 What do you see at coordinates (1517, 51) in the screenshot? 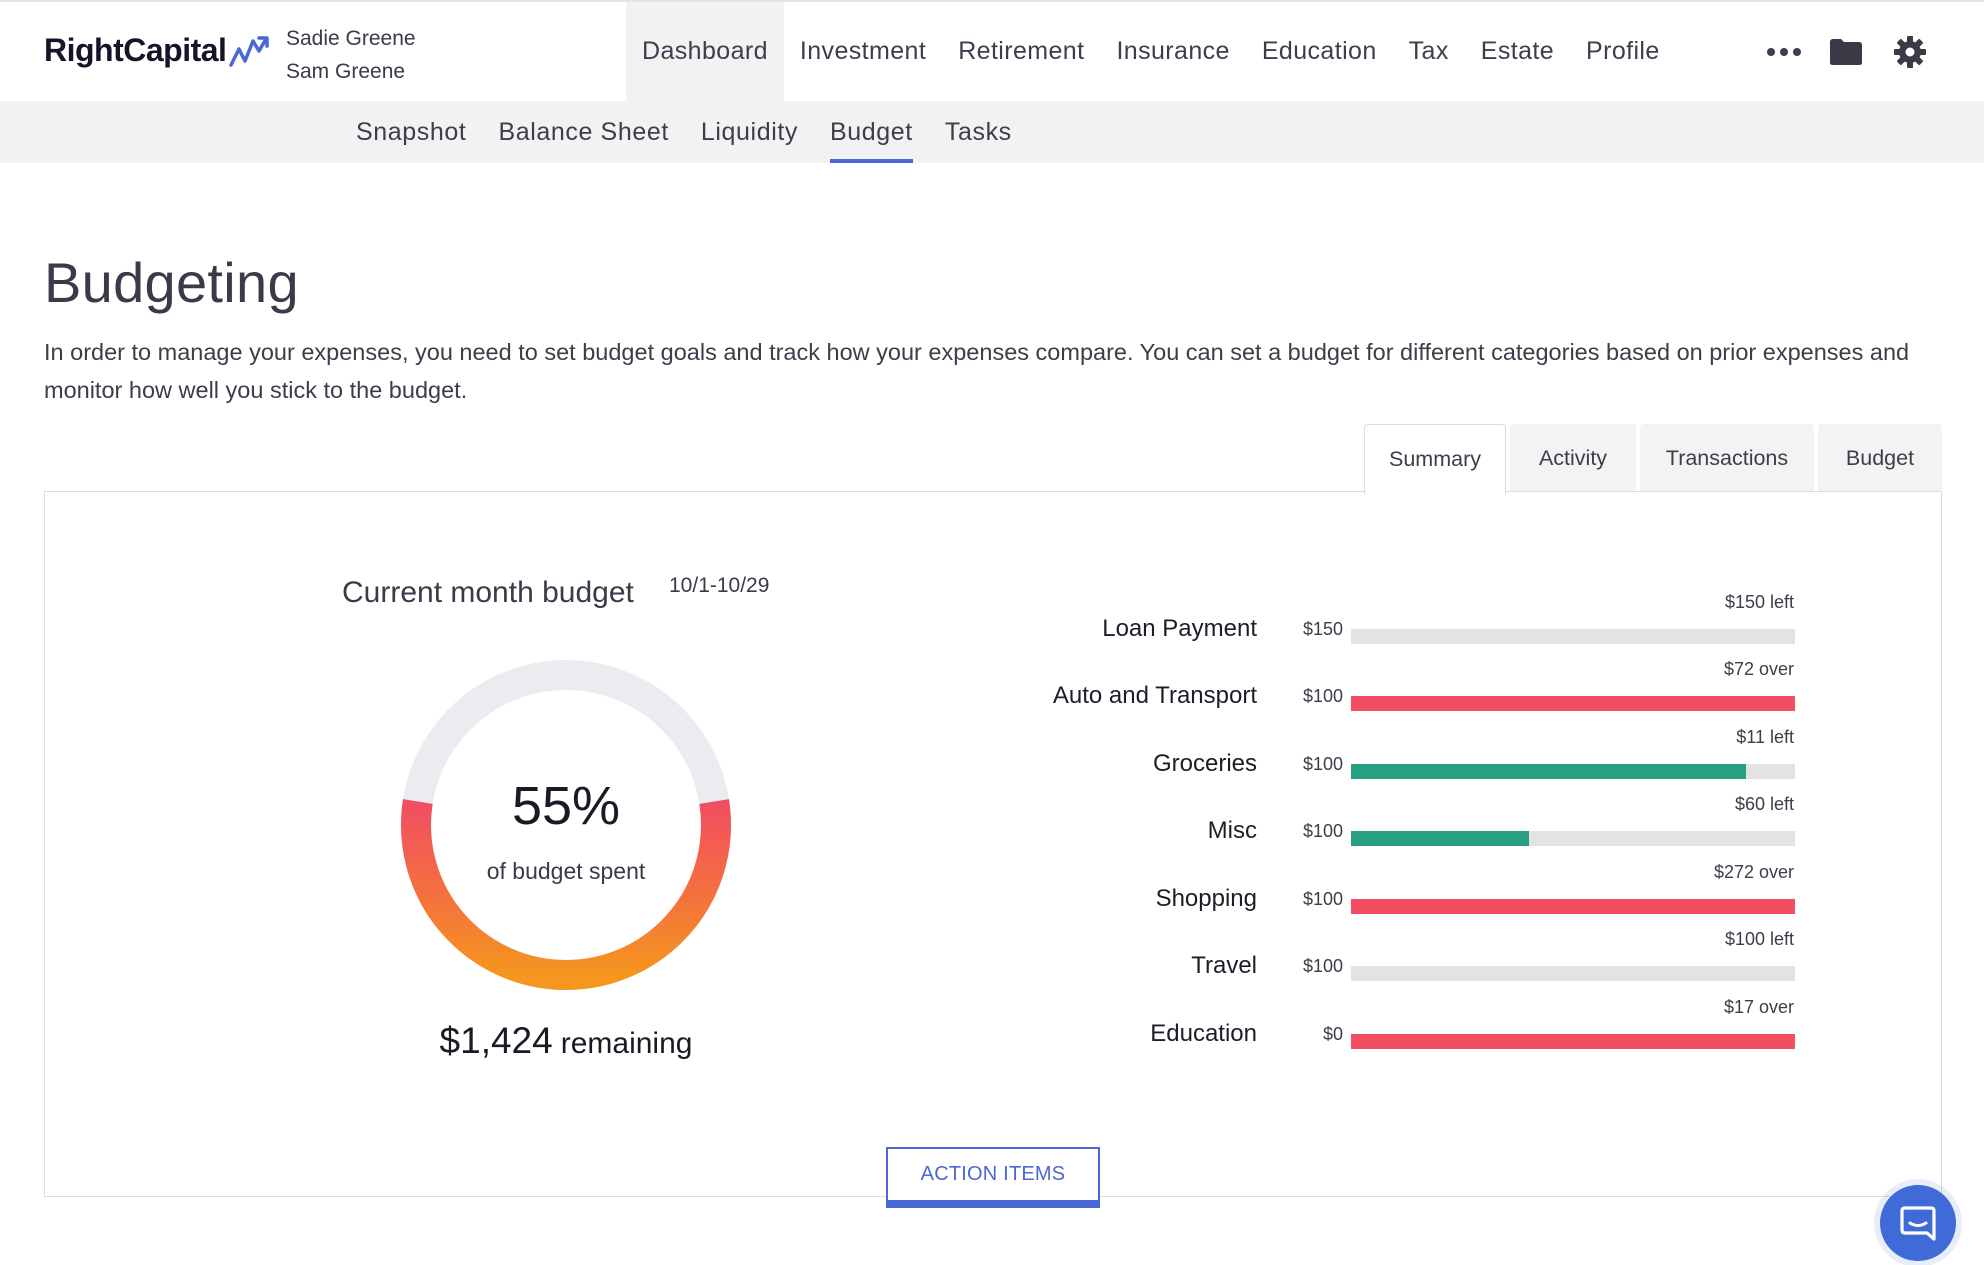
I see `nav-estate: Estate` at bounding box center [1517, 51].